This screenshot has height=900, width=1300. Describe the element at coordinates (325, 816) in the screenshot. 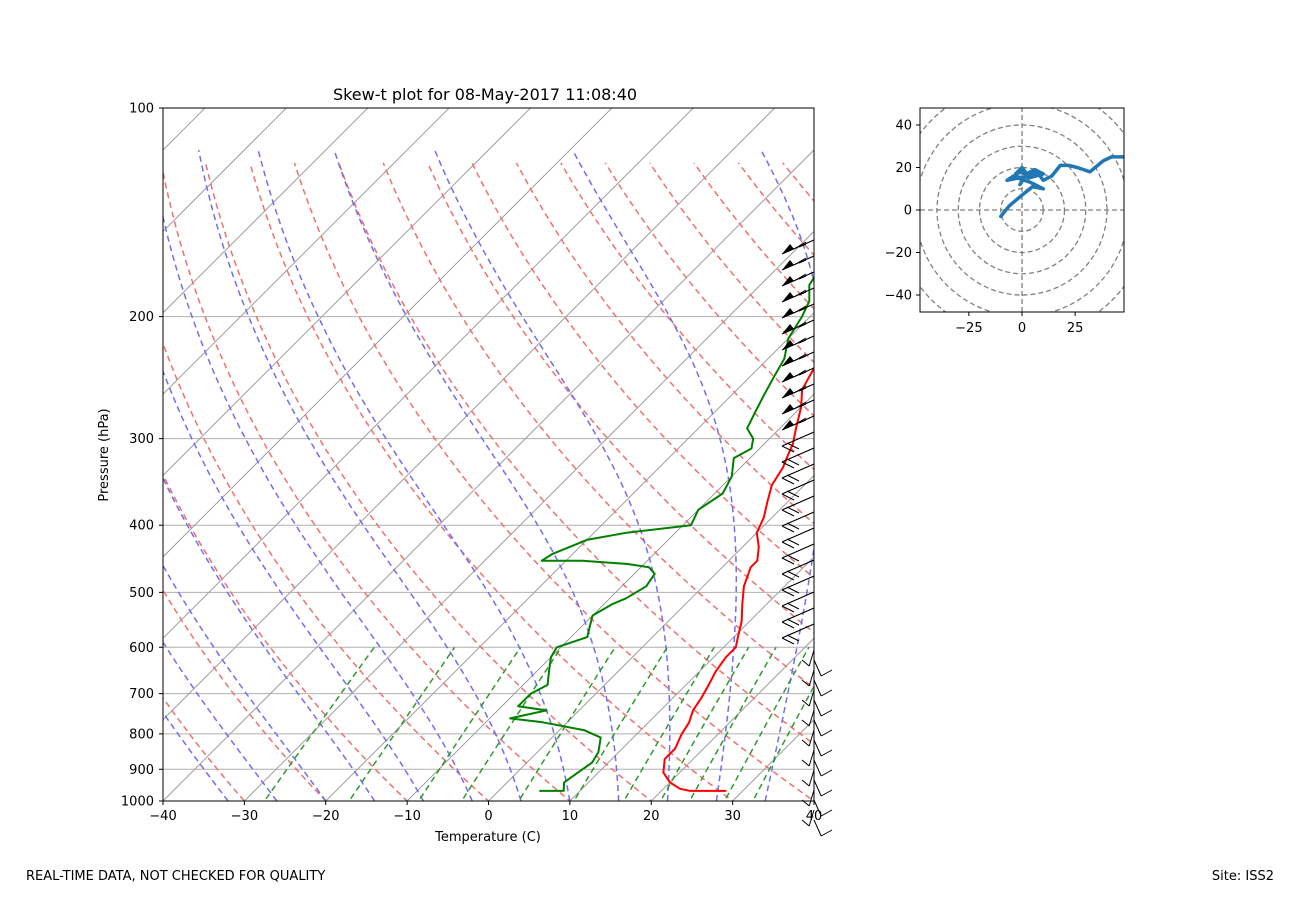

I see `x-tick-label: −20` at that location.